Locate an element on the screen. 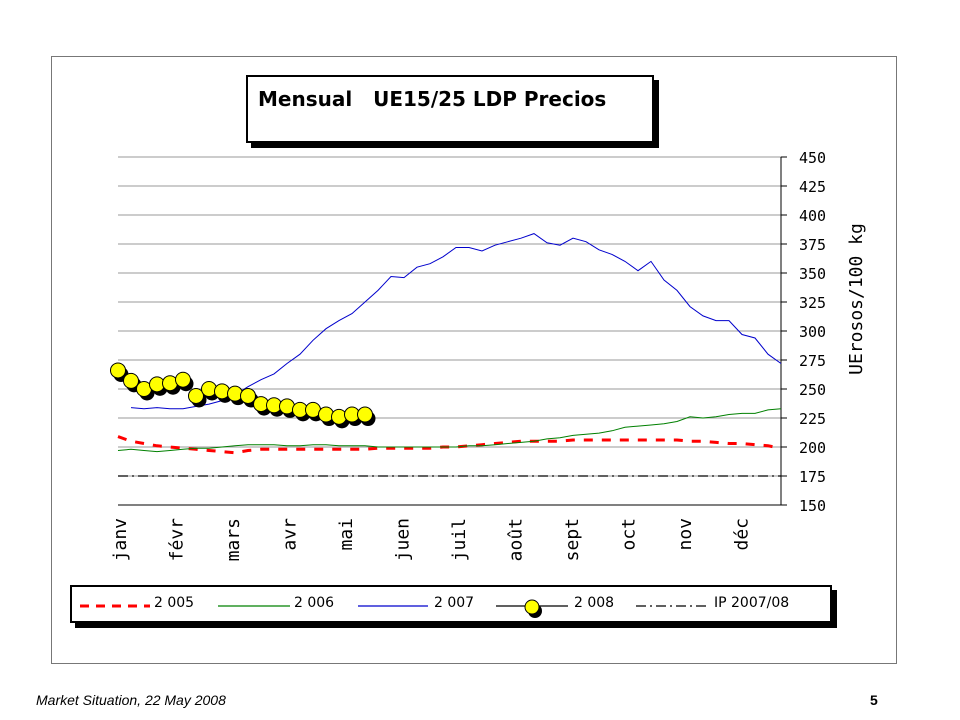 This screenshot has width=960, height=720. legend-swatches is located at coordinates (394, 608).